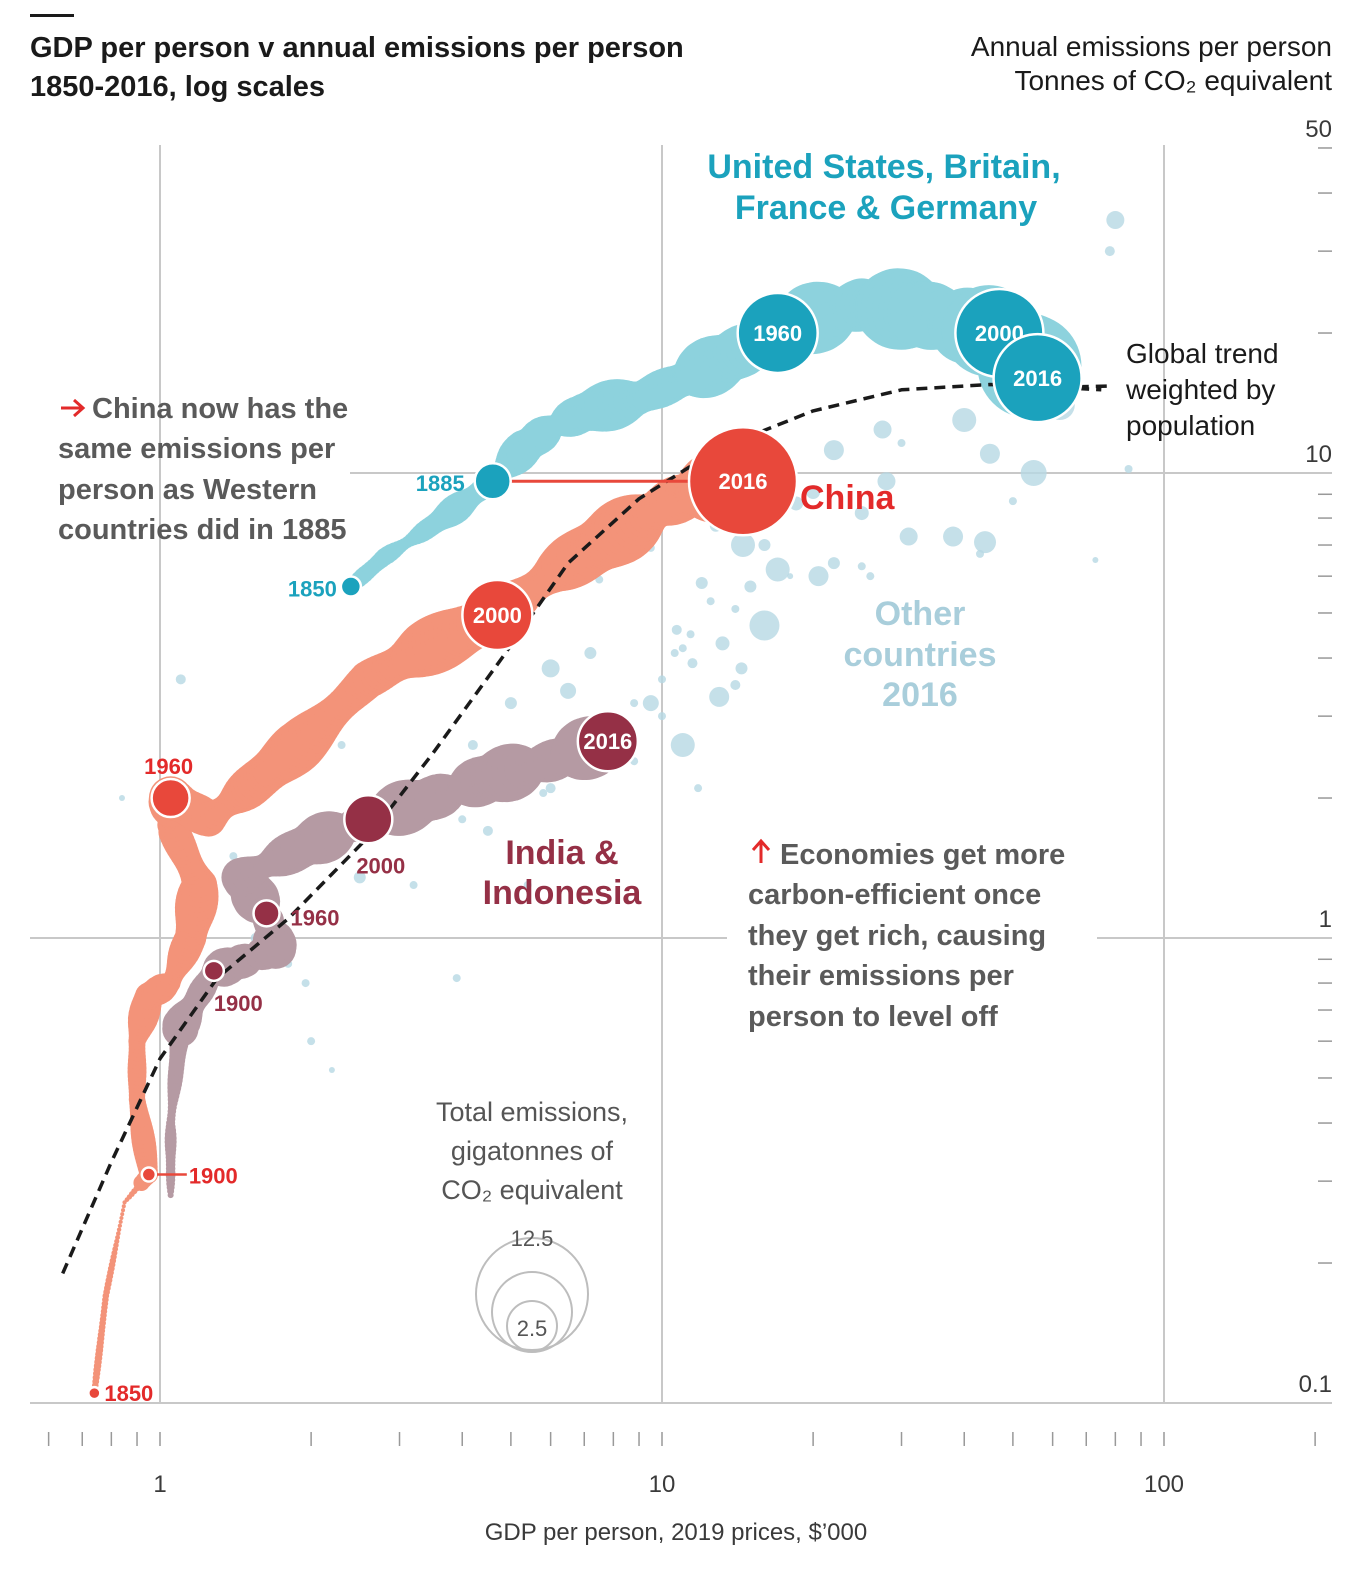  I want to click on china-2000-label: 2000, so click(497, 615).